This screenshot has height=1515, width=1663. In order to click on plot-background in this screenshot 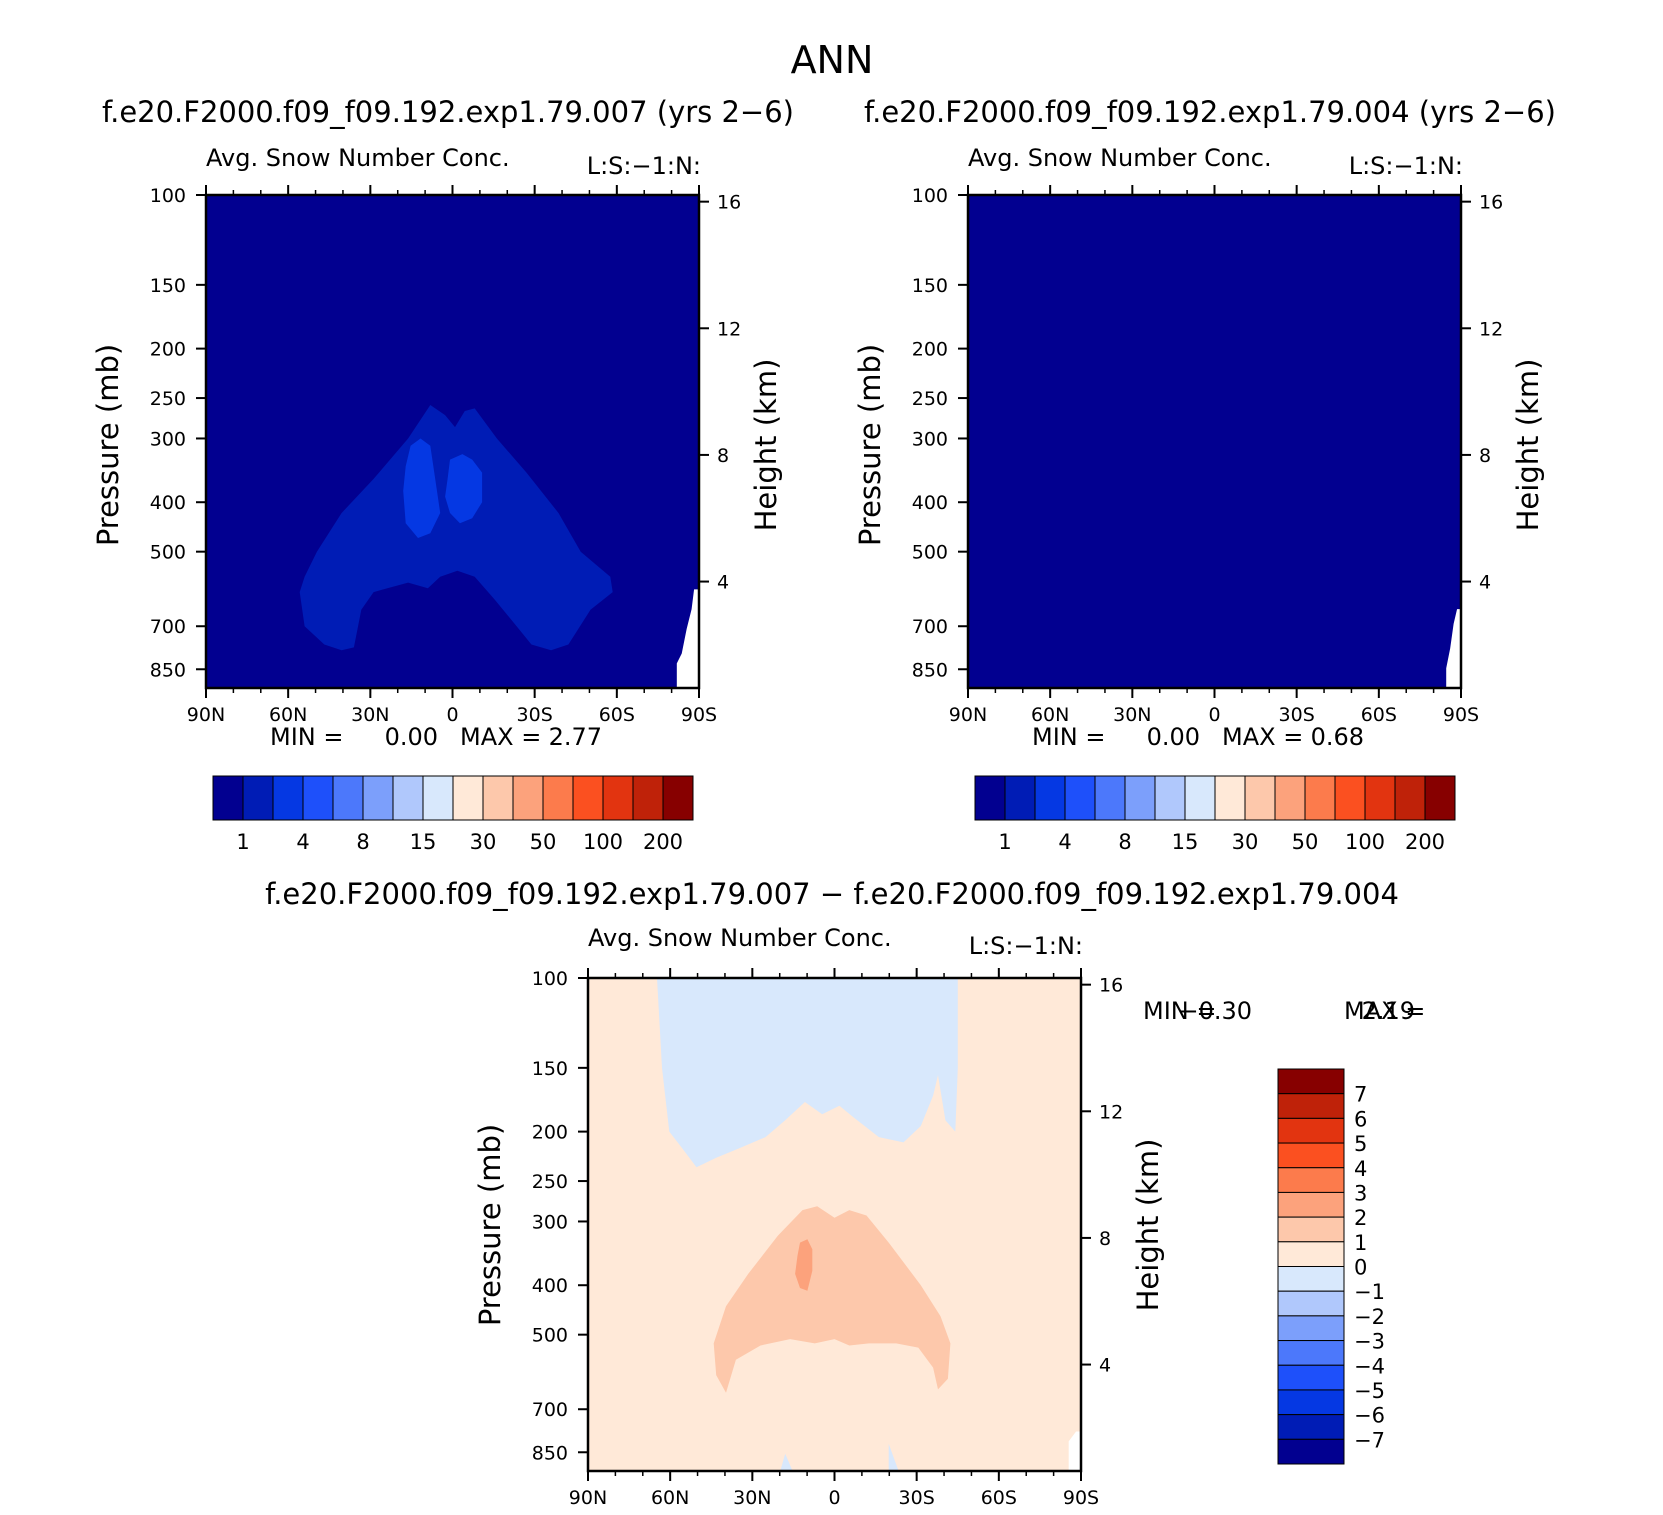, I will do `click(1214, 441)`.